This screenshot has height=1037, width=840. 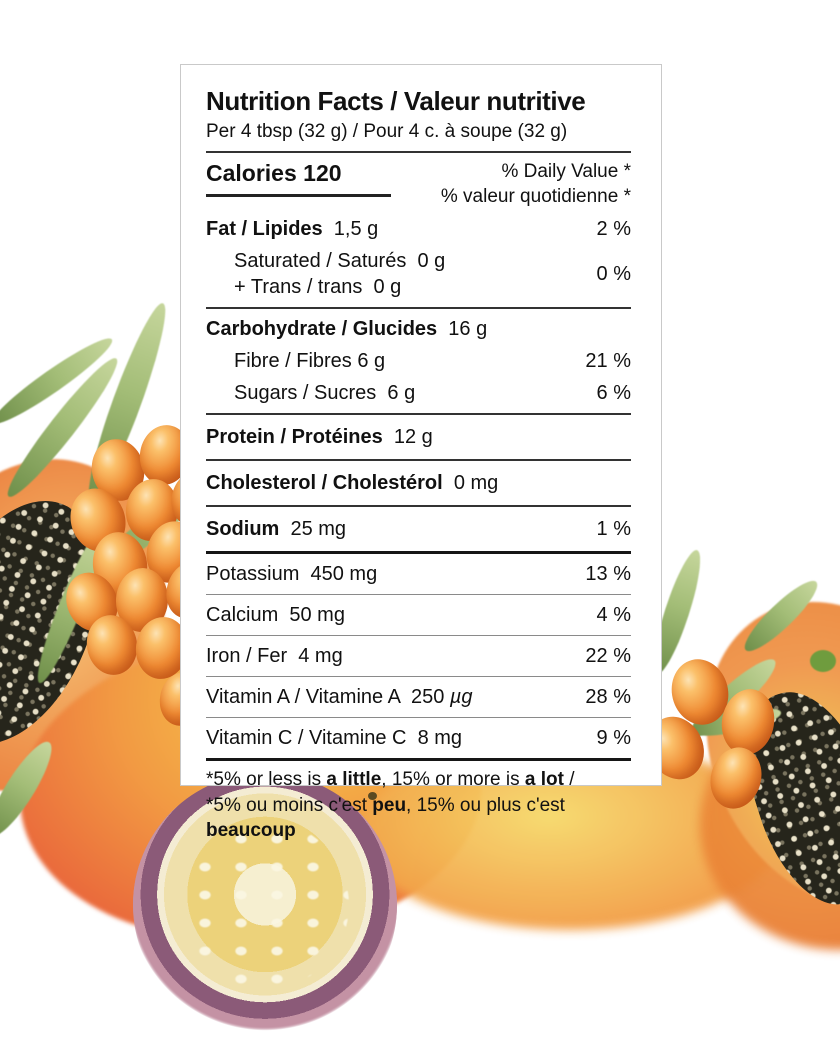 I want to click on nutrient-row: Vitamin A / Vitamine A 250 µg 28 %, so click(x=418, y=697).